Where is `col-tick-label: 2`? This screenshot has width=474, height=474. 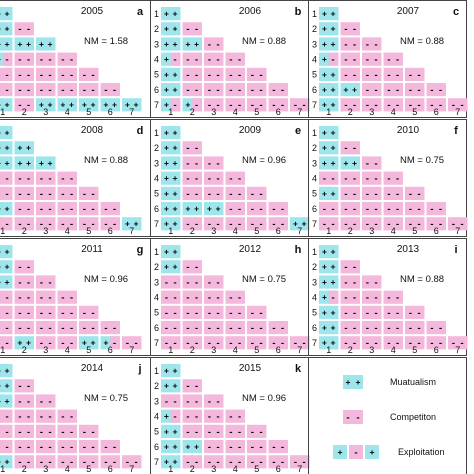
col-tick-label: 2 is located at coordinates (192, 350).